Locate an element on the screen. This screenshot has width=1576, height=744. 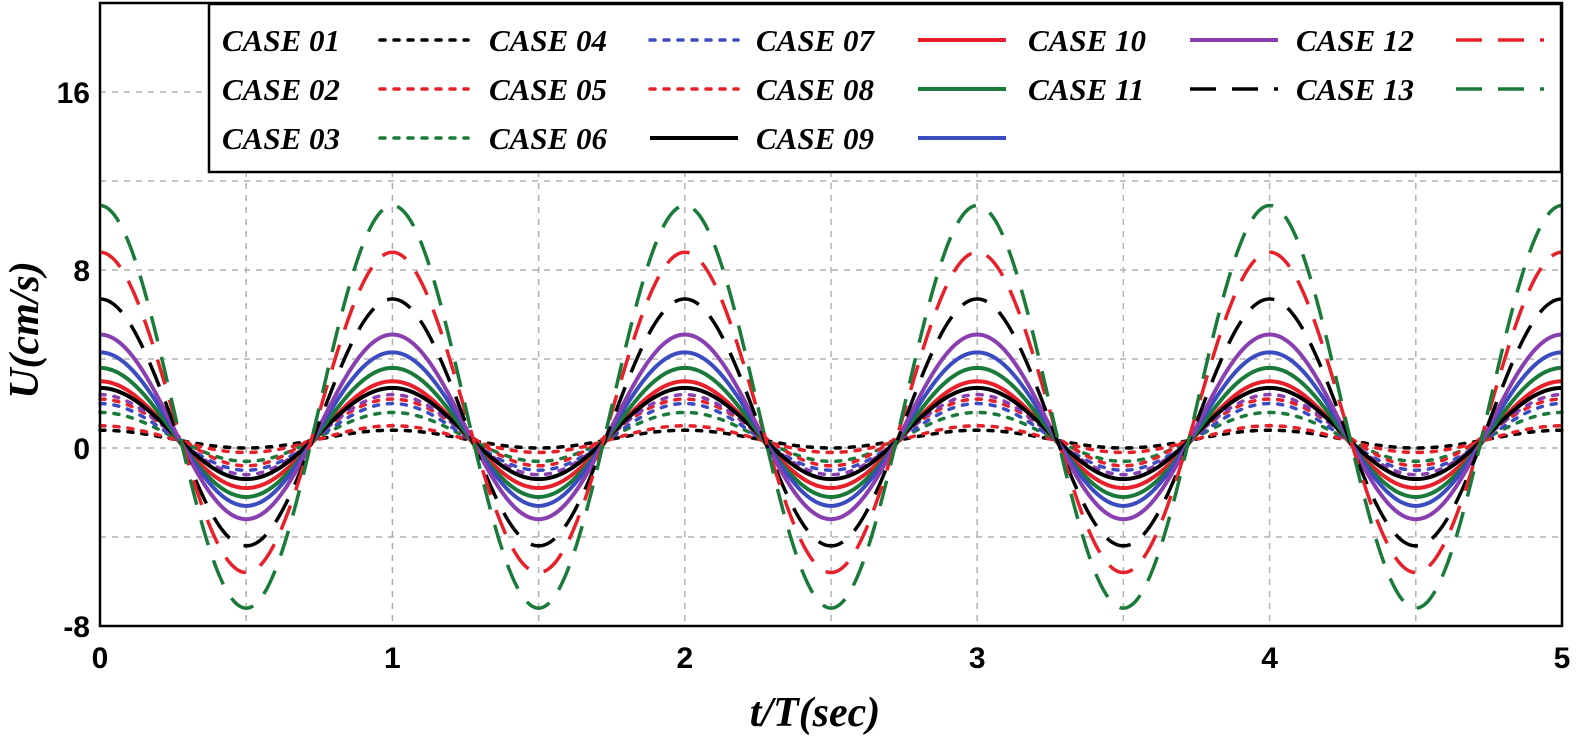
y-tick-label: 8 is located at coordinates (81, 271).